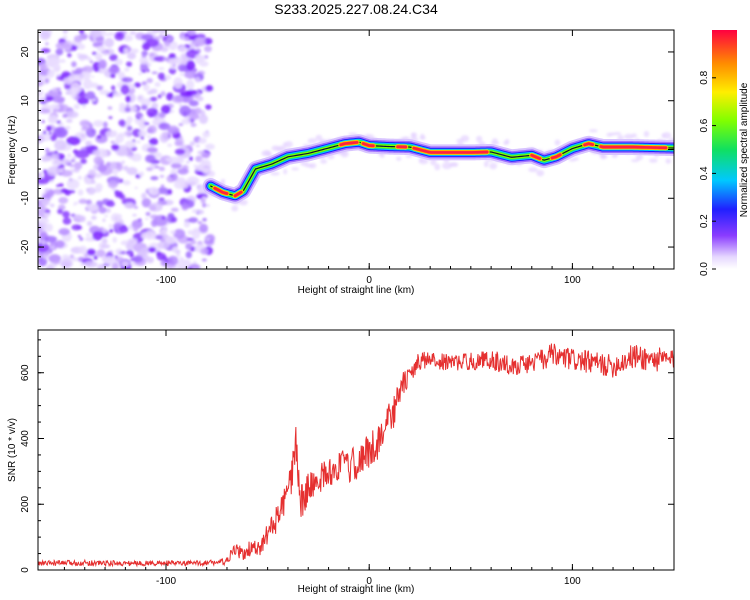 This screenshot has height=600, width=750. Describe the element at coordinates (704, 173) in the screenshot. I see `colorbar-tick-label: 0.4` at that location.